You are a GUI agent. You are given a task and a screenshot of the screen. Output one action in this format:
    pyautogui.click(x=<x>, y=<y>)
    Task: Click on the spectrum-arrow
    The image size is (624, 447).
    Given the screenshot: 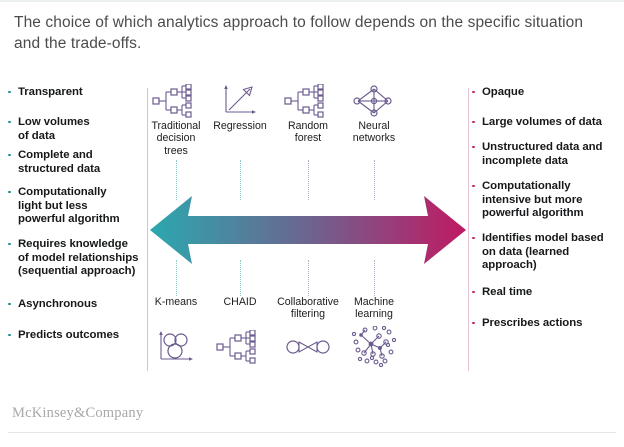 What is the action you would take?
    pyautogui.click(x=308, y=230)
    